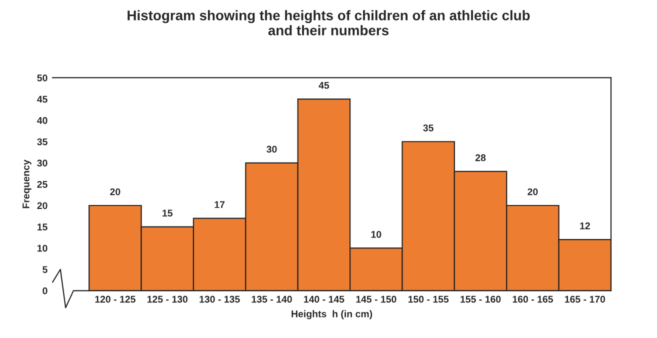  Describe the element at coordinates (428, 299) in the screenshot. I see `x-tick-label: 150 - 155` at that location.